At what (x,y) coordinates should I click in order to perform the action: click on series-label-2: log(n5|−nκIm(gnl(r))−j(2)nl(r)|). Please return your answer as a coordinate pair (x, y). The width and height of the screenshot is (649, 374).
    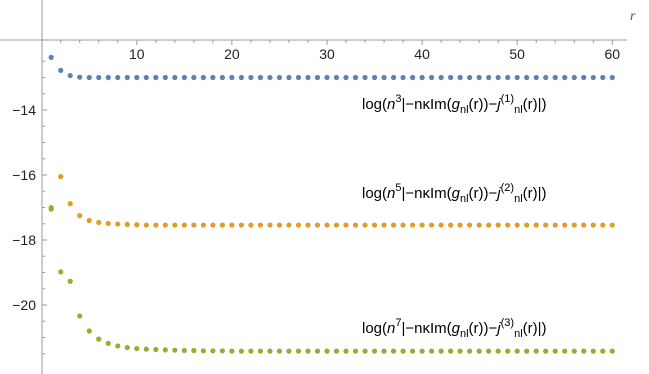
    Looking at the image, I should click on (454, 193).